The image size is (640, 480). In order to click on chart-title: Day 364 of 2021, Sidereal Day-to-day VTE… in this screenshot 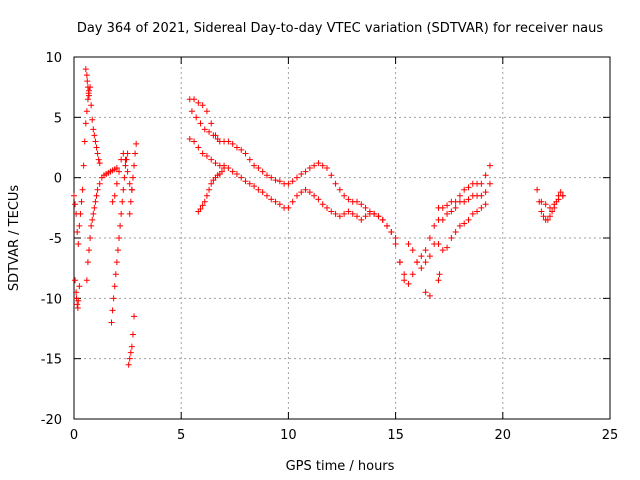, I will do `click(340, 28)`.